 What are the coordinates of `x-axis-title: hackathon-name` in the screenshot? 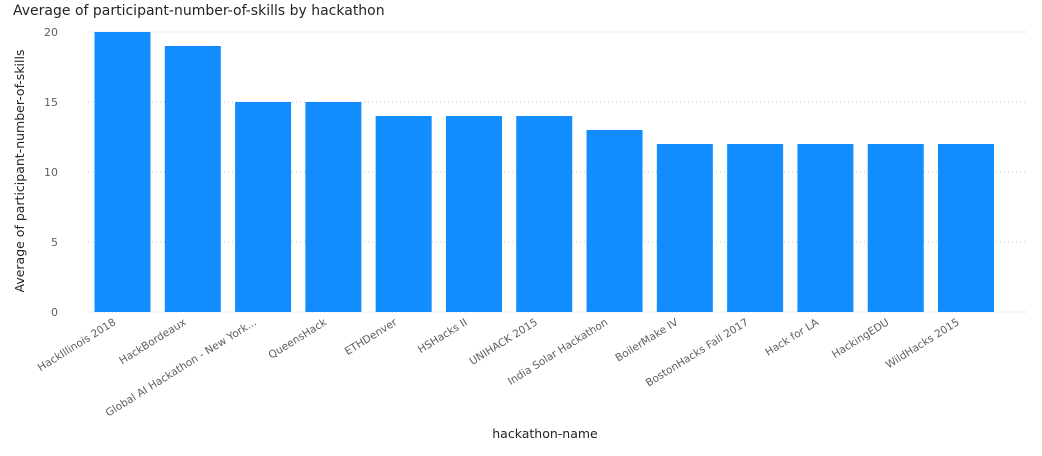 It's located at (545, 433).